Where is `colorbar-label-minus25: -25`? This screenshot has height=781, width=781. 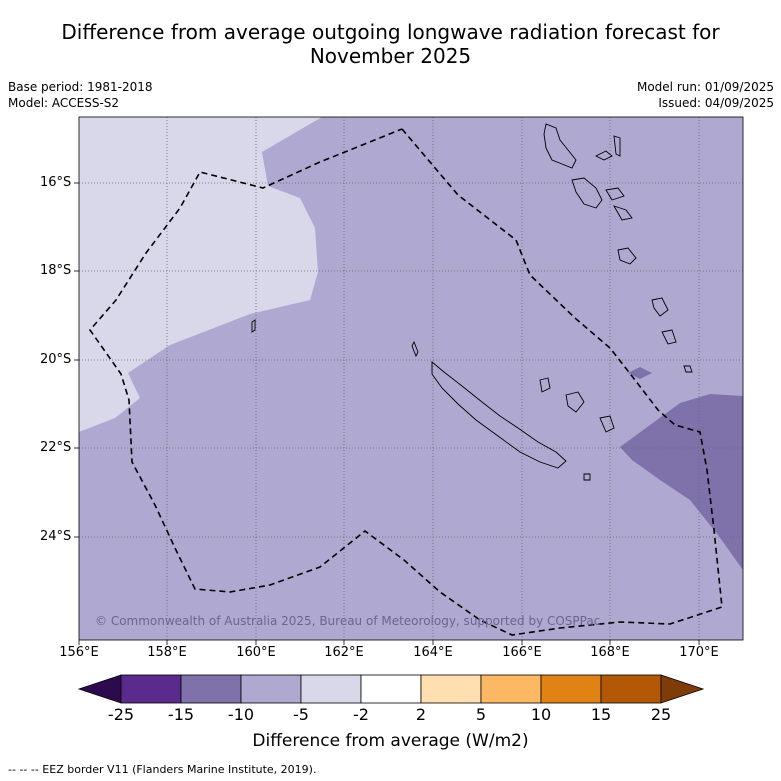
colorbar-label-minus25: -25 is located at coordinates (121, 714).